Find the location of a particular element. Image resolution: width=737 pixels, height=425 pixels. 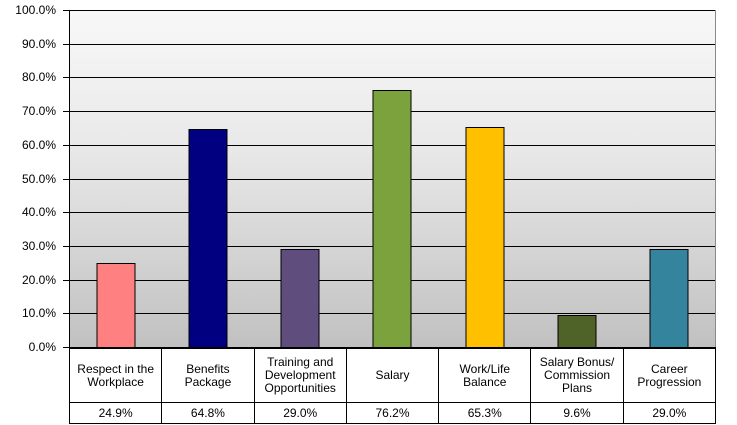

category-cell-work-life-balance: Work/Life Balance is located at coordinates (484, 375).